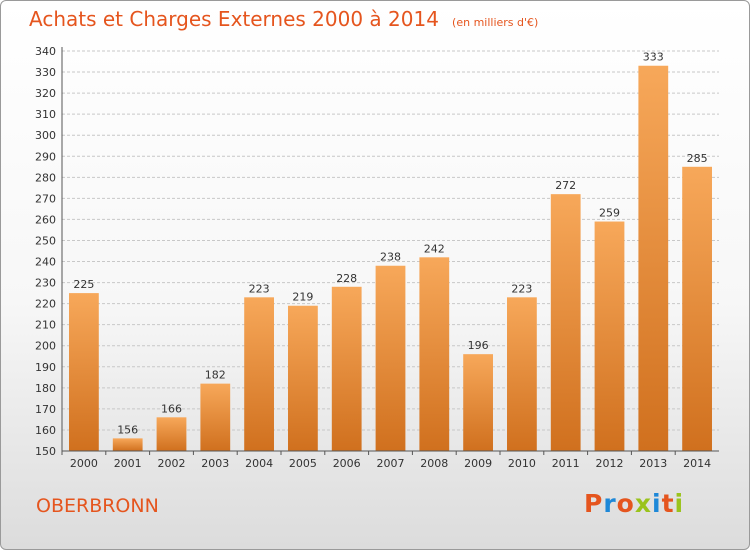  I want to click on x-tick-label: 2004, so click(259, 463).